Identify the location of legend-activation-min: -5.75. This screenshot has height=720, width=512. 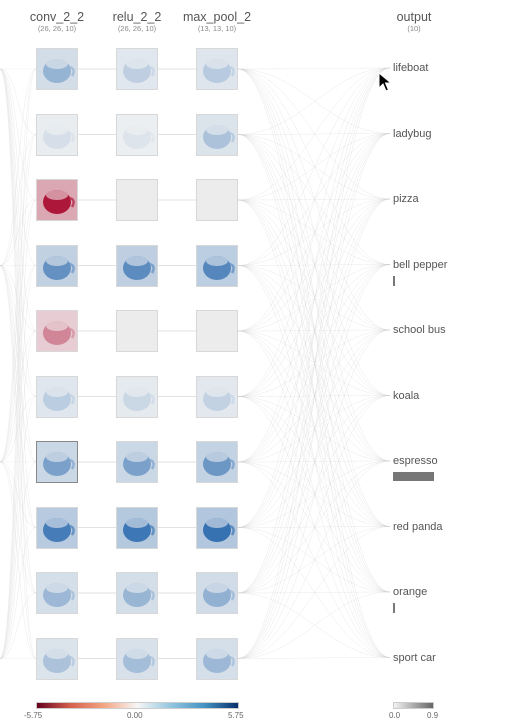
(33, 715).